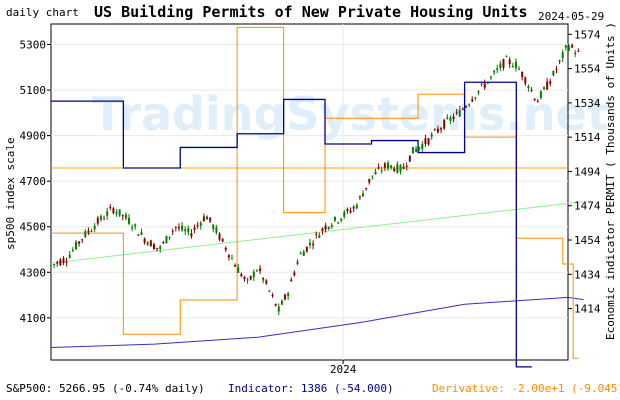 This screenshot has width=620, height=400. What do you see at coordinates (571, 16) in the screenshot?
I see `header-date: 2024-05-29` at bounding box center [571, 16].